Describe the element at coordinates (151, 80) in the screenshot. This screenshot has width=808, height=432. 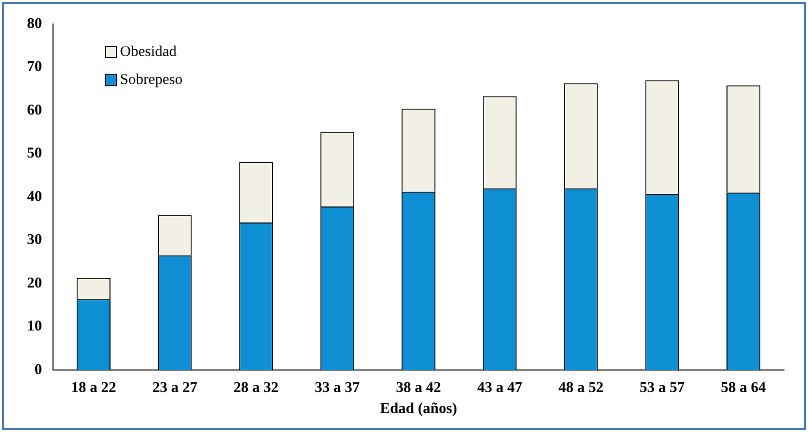
I see `legend-label: Sobrepeso` at that location.